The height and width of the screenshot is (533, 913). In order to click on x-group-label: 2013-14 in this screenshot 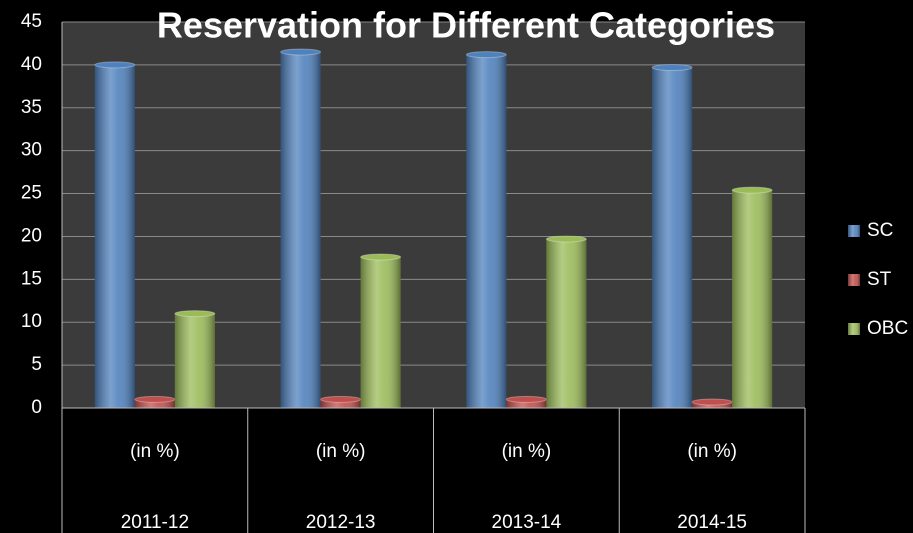, I will do `click(527, 522)`.